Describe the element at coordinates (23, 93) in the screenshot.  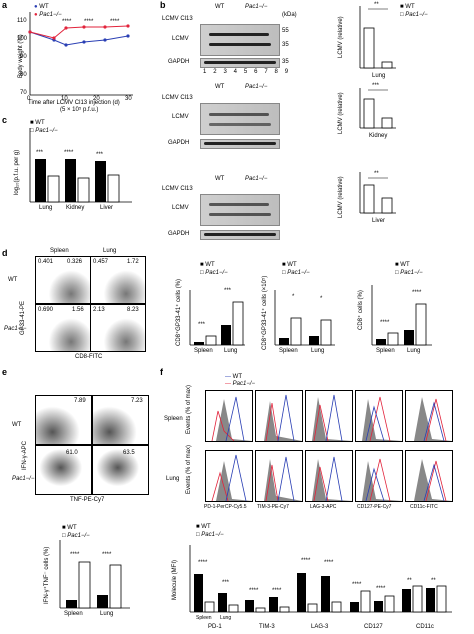
I see `a-ytick-70: 70` at that location.